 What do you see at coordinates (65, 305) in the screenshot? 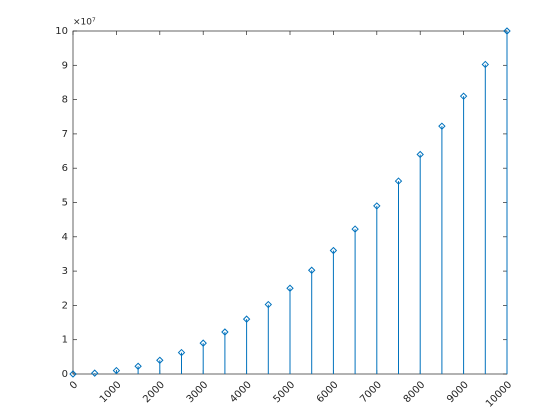
I see `y-tick-label: 2` at bounding box center [65, 305].